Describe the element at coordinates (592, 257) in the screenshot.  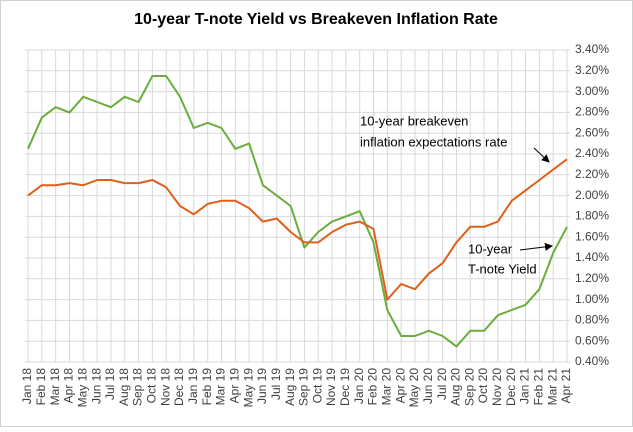
I see `y-tick-label: 1.40%` at that location.